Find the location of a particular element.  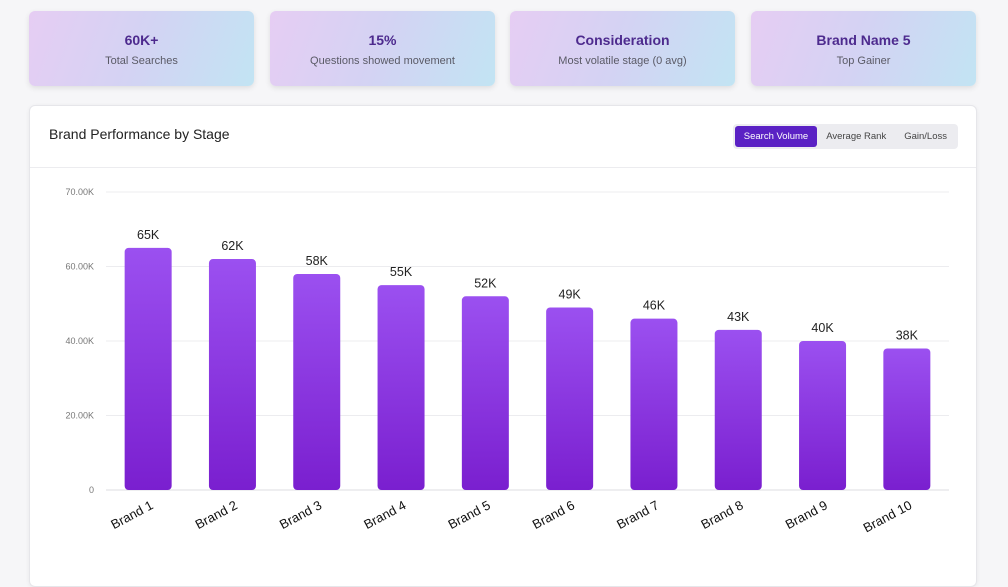

x-tick-label: Brand 7 is located at coordinates (637, 514).